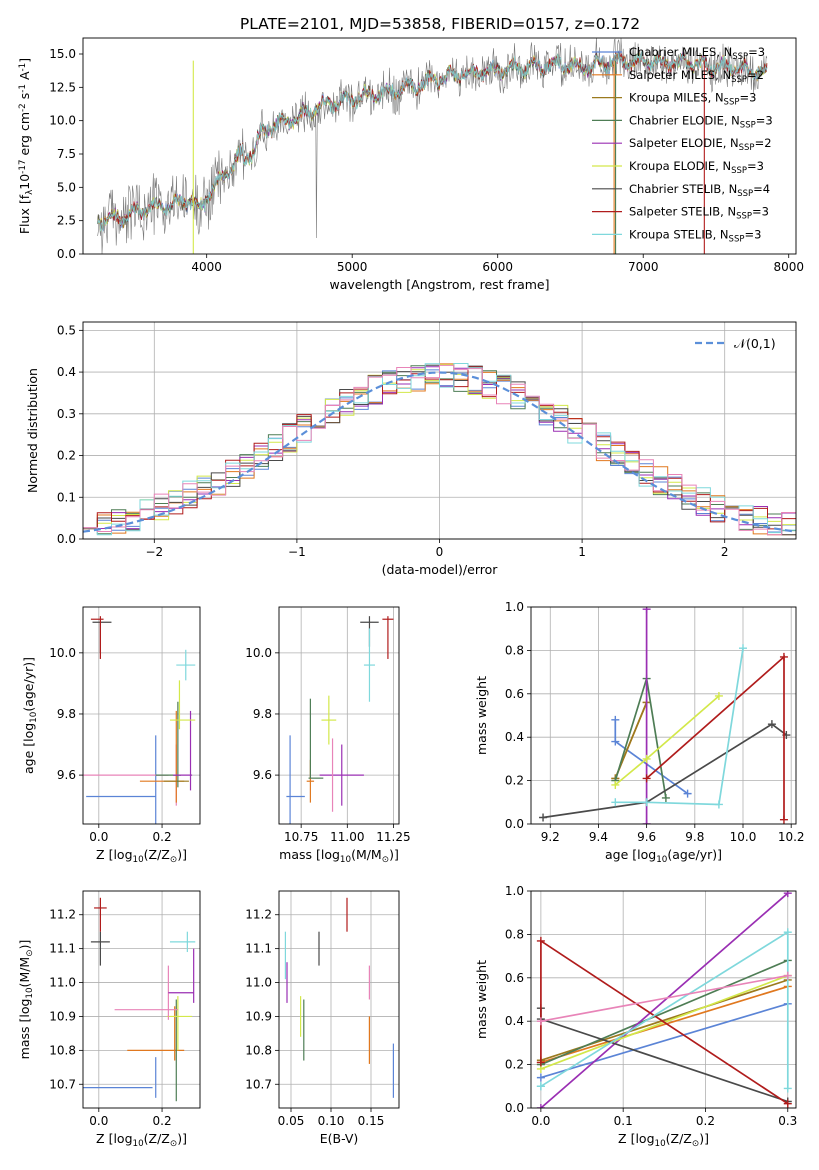 This screenshot has width=819, height=1170. What do you see at coordinates (154, 552) in the screenshot?
I see `x-tick-label: −2` at bounding box center [154, 552].